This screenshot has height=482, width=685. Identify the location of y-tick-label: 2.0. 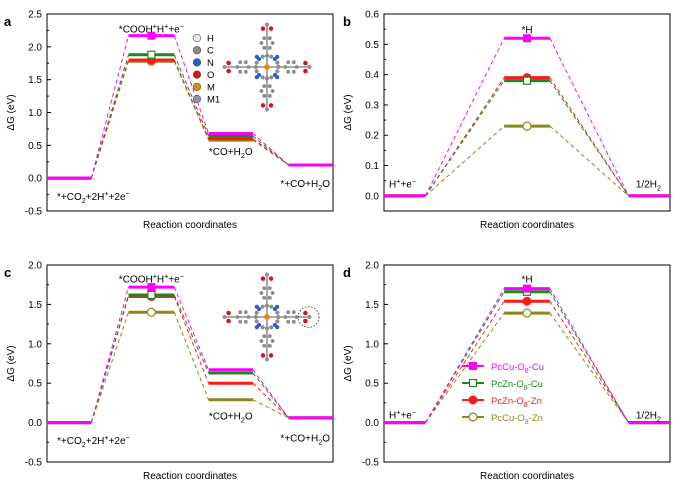
(35, 47).